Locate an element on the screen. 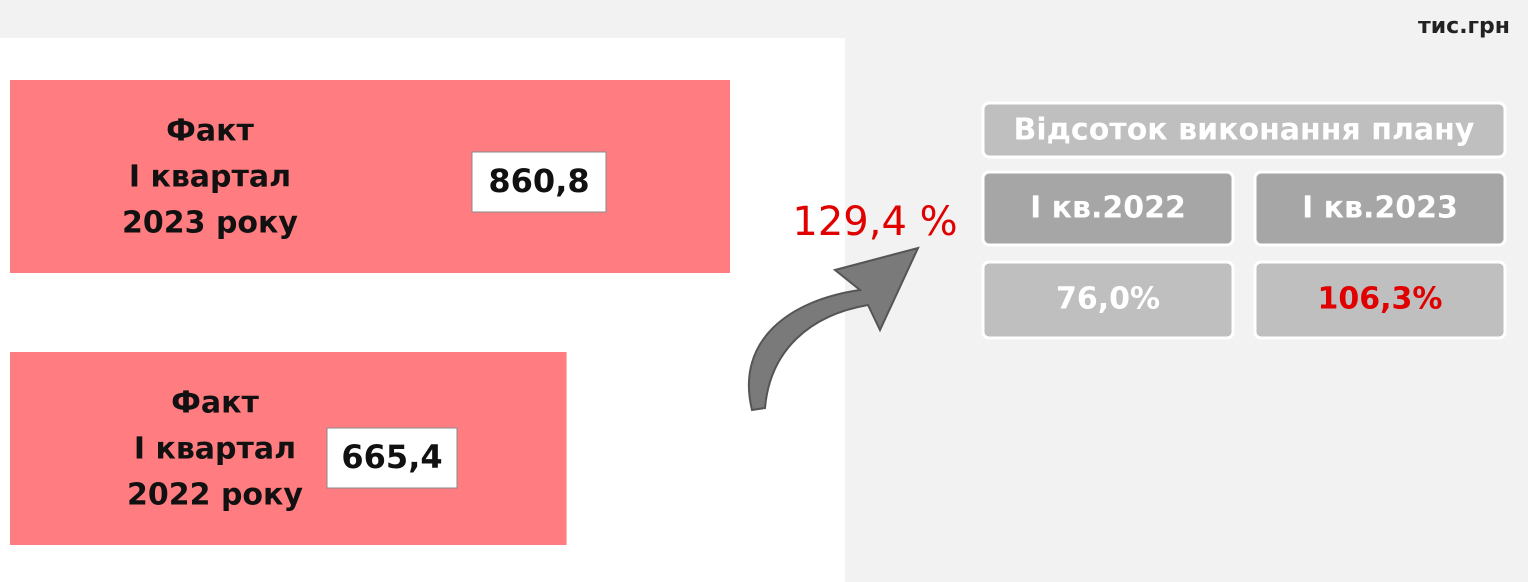 The width and height of the screenshot is (1528, 582). growth: 129,4 % is located at coordinates (874, 222).